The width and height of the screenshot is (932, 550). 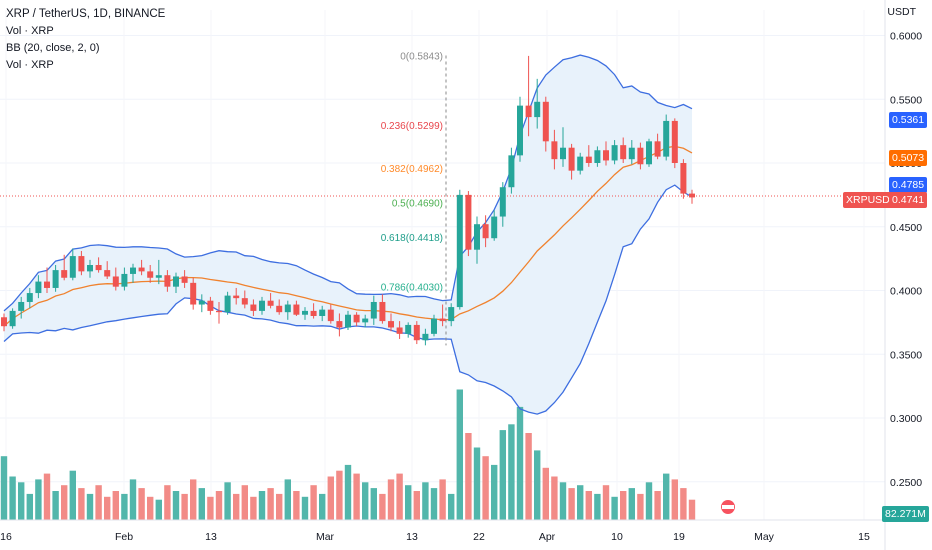 What do you see at coordinates (30, 65) in the screenshot?
I see `legend-volume-2: Vol · XRP` at bounding box center [30, 65].